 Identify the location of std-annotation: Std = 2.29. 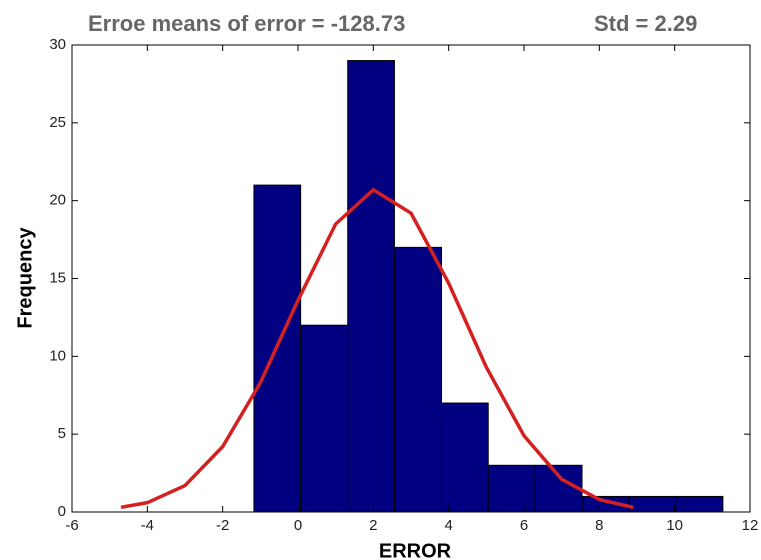
(645, 23).